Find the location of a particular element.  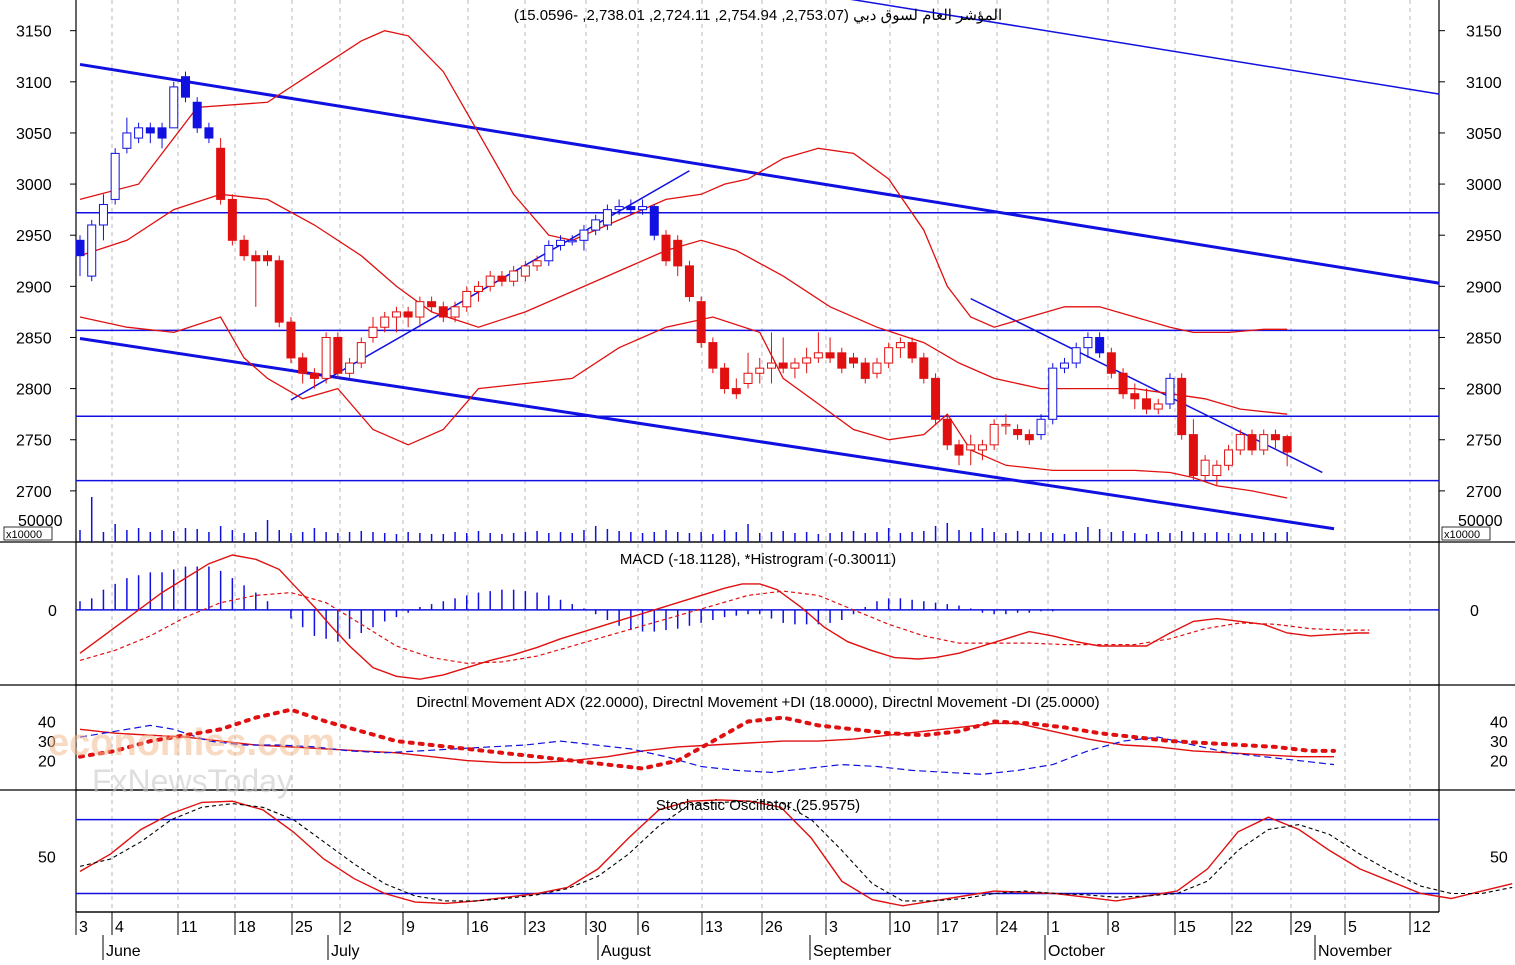

x-day-label-19: 15 is located at coordinates (1187, 927).